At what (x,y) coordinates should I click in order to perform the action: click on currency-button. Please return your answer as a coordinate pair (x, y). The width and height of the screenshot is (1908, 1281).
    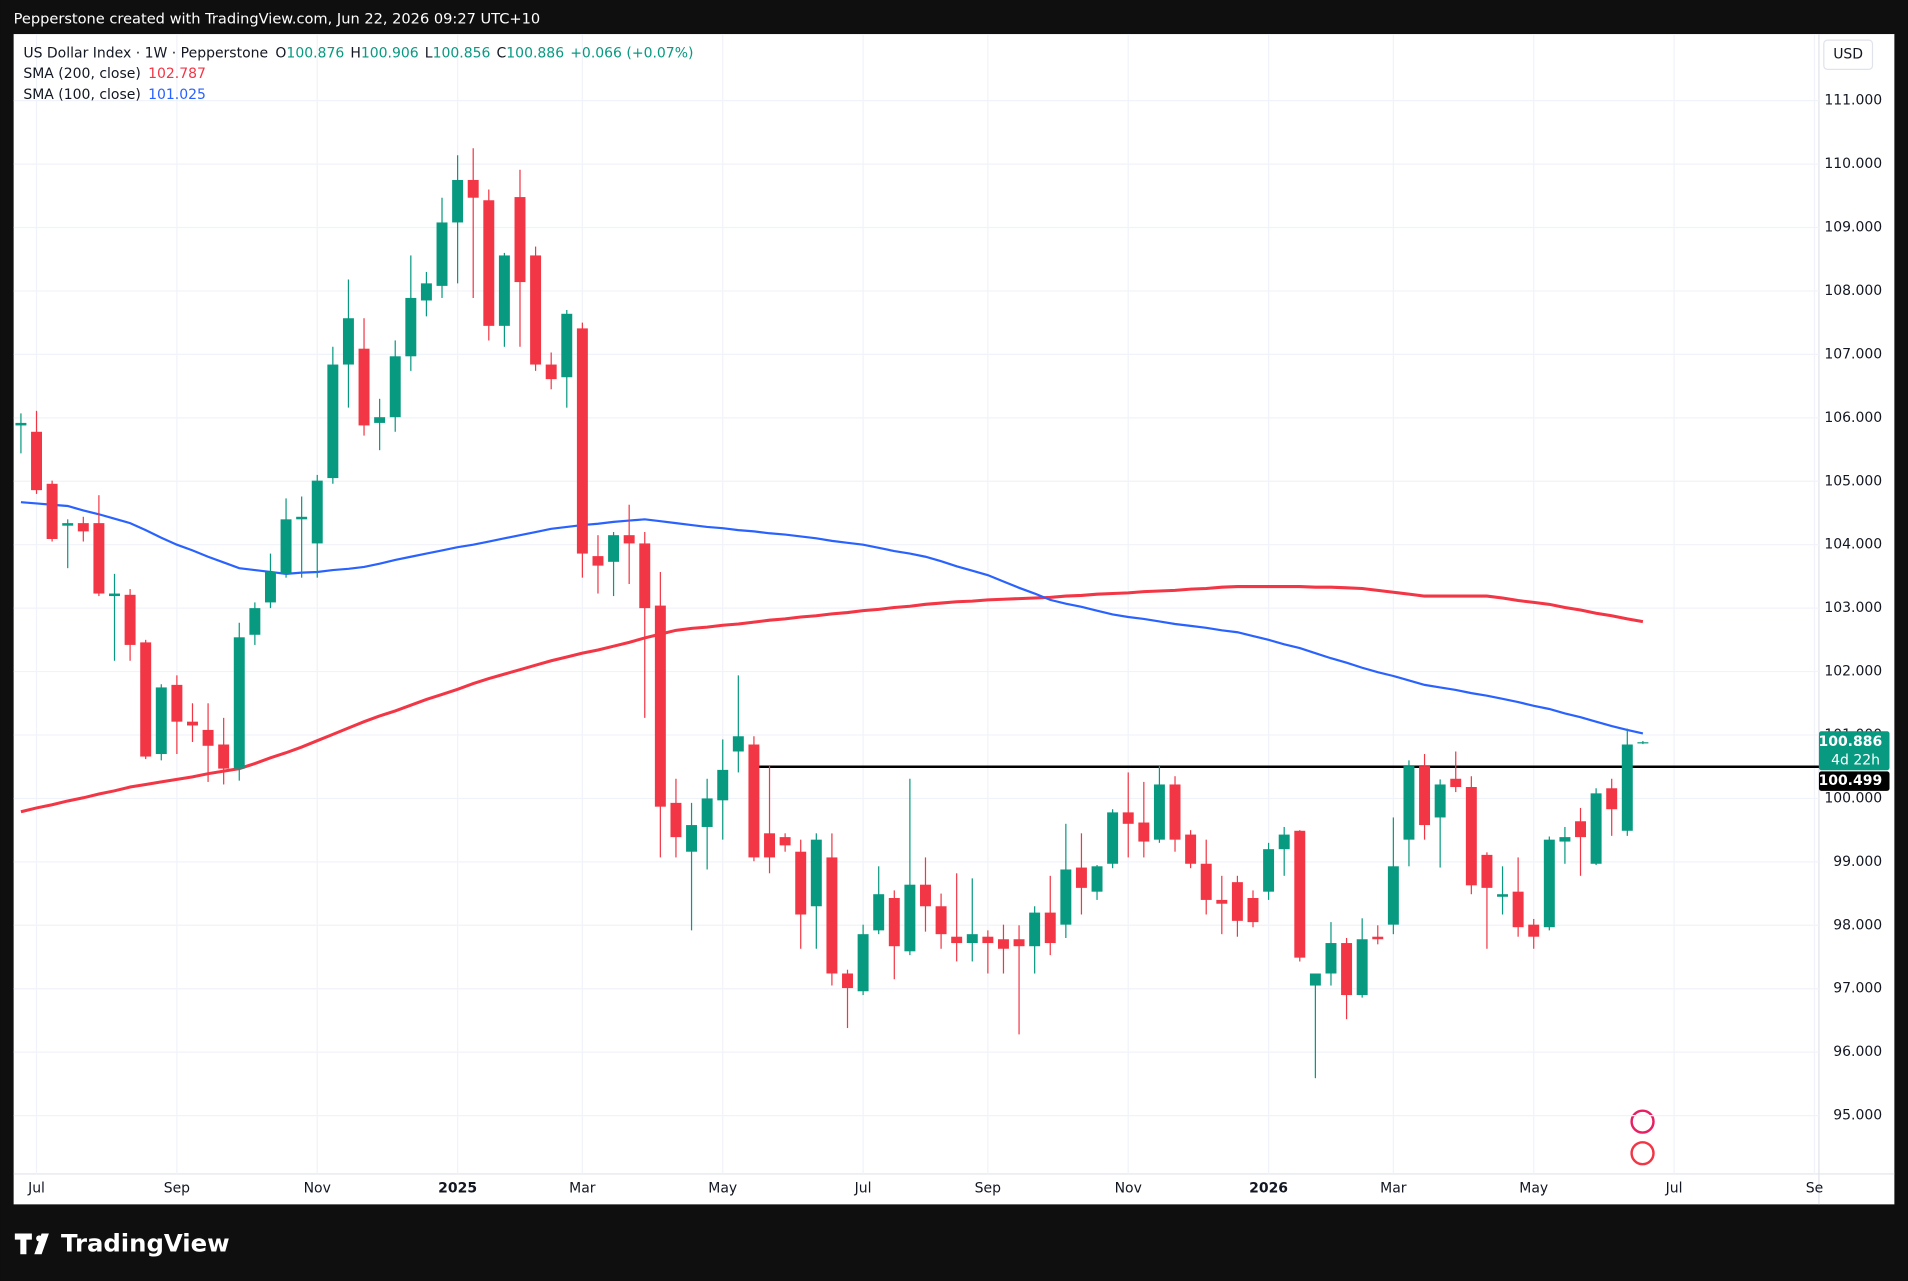
    Looking at the image, I should click on (1848, 54).